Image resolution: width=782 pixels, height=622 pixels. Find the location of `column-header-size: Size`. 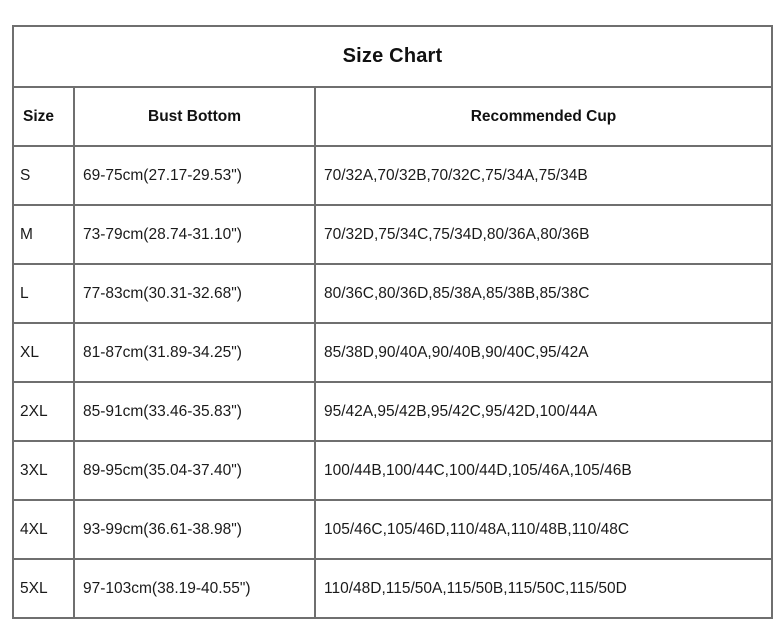

column-header-size: Size is located at coordinates (43, 116).